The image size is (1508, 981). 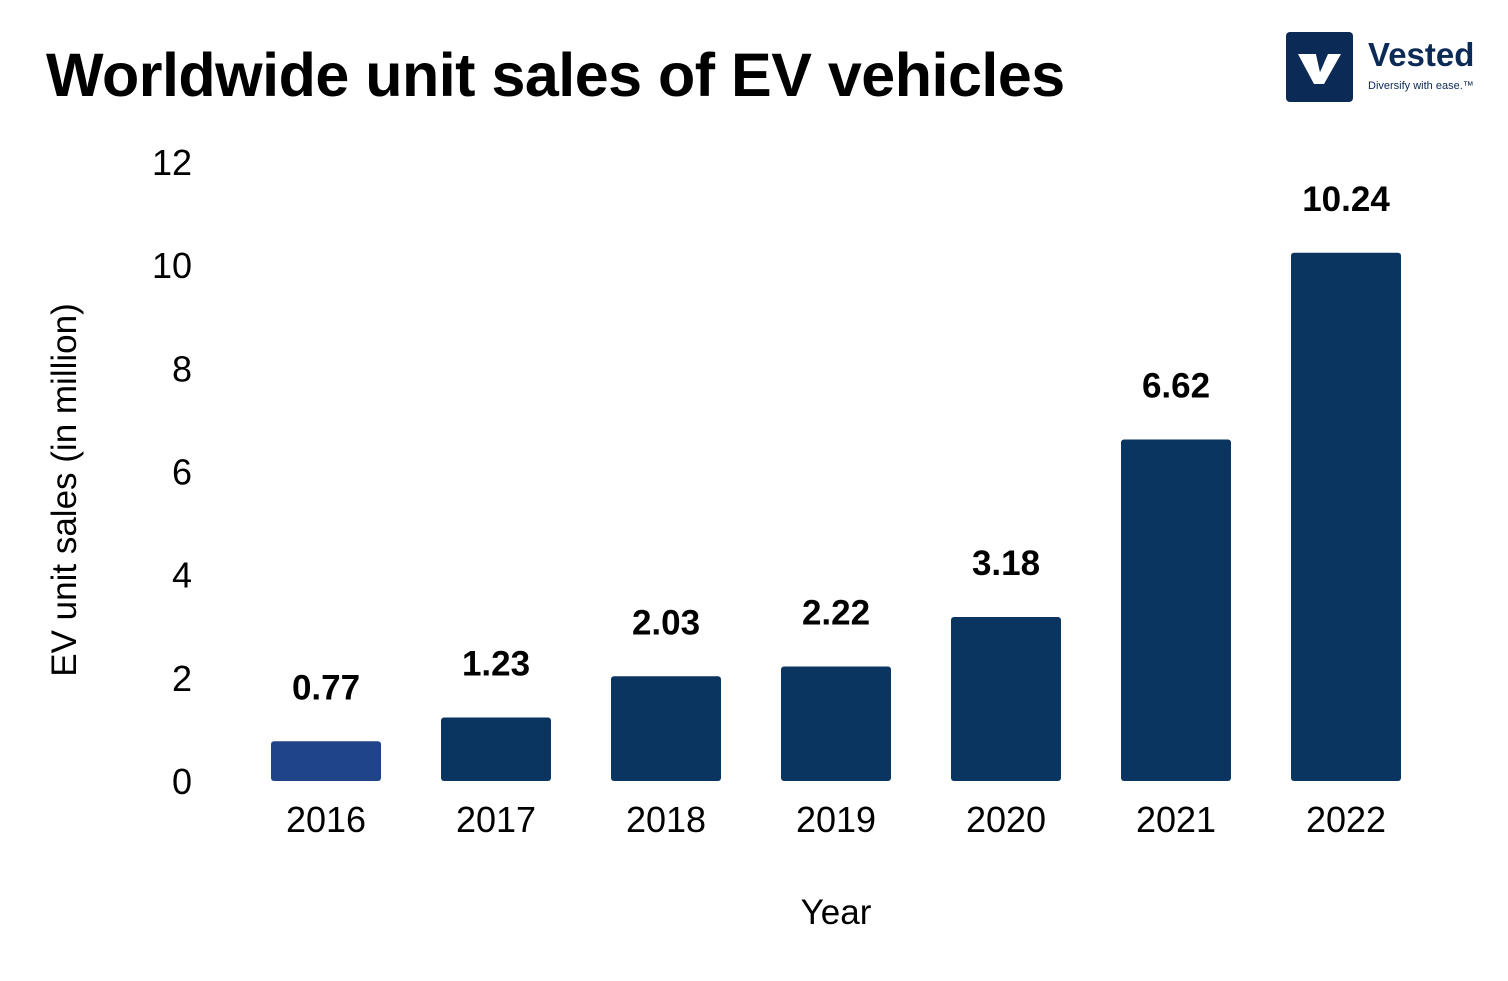 What do you see at coordinates (1346, 819) in the screenshot?
I see `x-tick-label: 2022` at bounding box center [1346, 819].